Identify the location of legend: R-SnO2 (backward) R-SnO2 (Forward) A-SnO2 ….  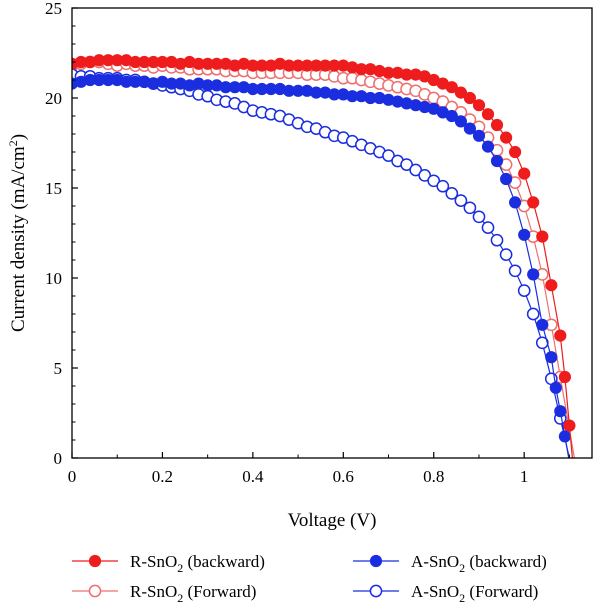
(309, 578).